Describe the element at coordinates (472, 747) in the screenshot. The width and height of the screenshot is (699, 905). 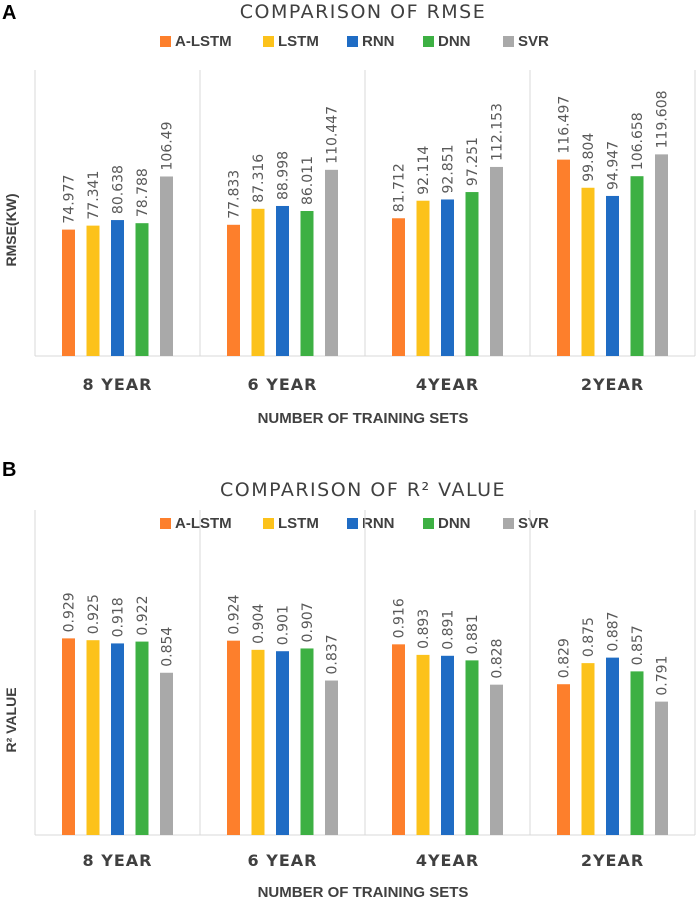
I see `bar-r2-dnn-4year` at that location.